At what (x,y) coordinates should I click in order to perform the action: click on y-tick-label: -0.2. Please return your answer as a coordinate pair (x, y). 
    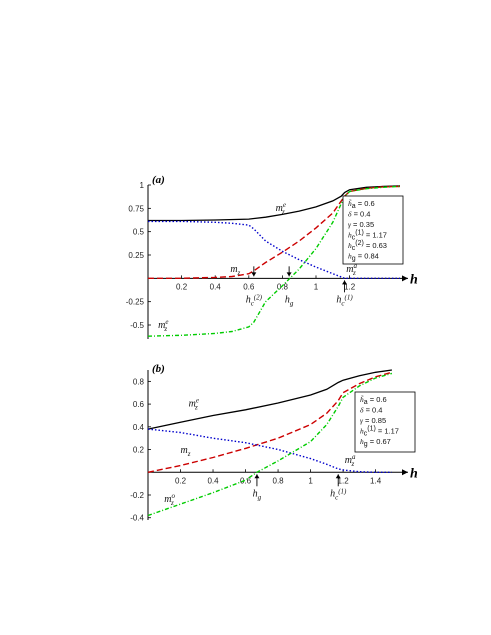
    Looking at the image, I should click on (137, 495).